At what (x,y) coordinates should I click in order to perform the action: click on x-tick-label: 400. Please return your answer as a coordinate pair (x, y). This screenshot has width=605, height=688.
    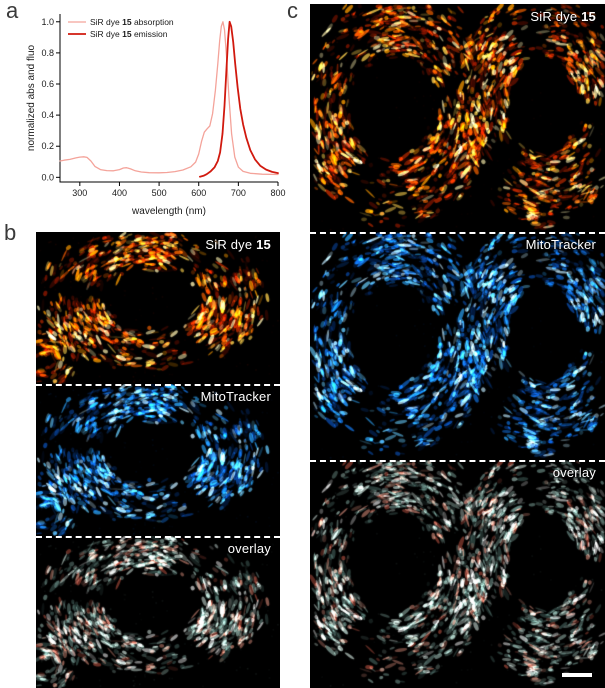
    Looking at the image, I should click on (119, 193).